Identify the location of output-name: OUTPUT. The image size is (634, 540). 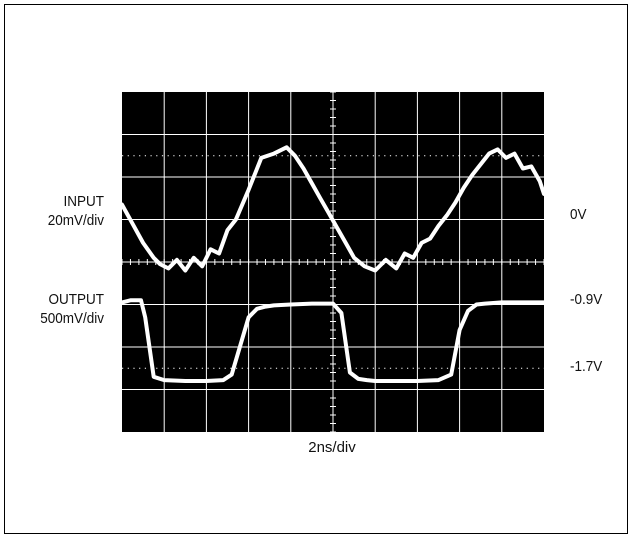
(76, 299).